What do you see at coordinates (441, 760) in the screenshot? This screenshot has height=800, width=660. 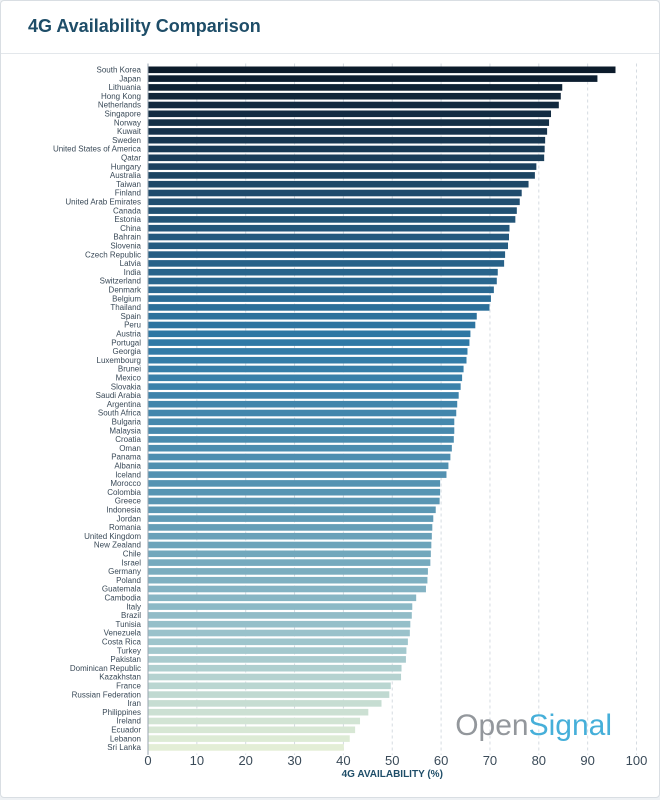 I see `x-tick-label: 60` at bounding box center [441, 760].